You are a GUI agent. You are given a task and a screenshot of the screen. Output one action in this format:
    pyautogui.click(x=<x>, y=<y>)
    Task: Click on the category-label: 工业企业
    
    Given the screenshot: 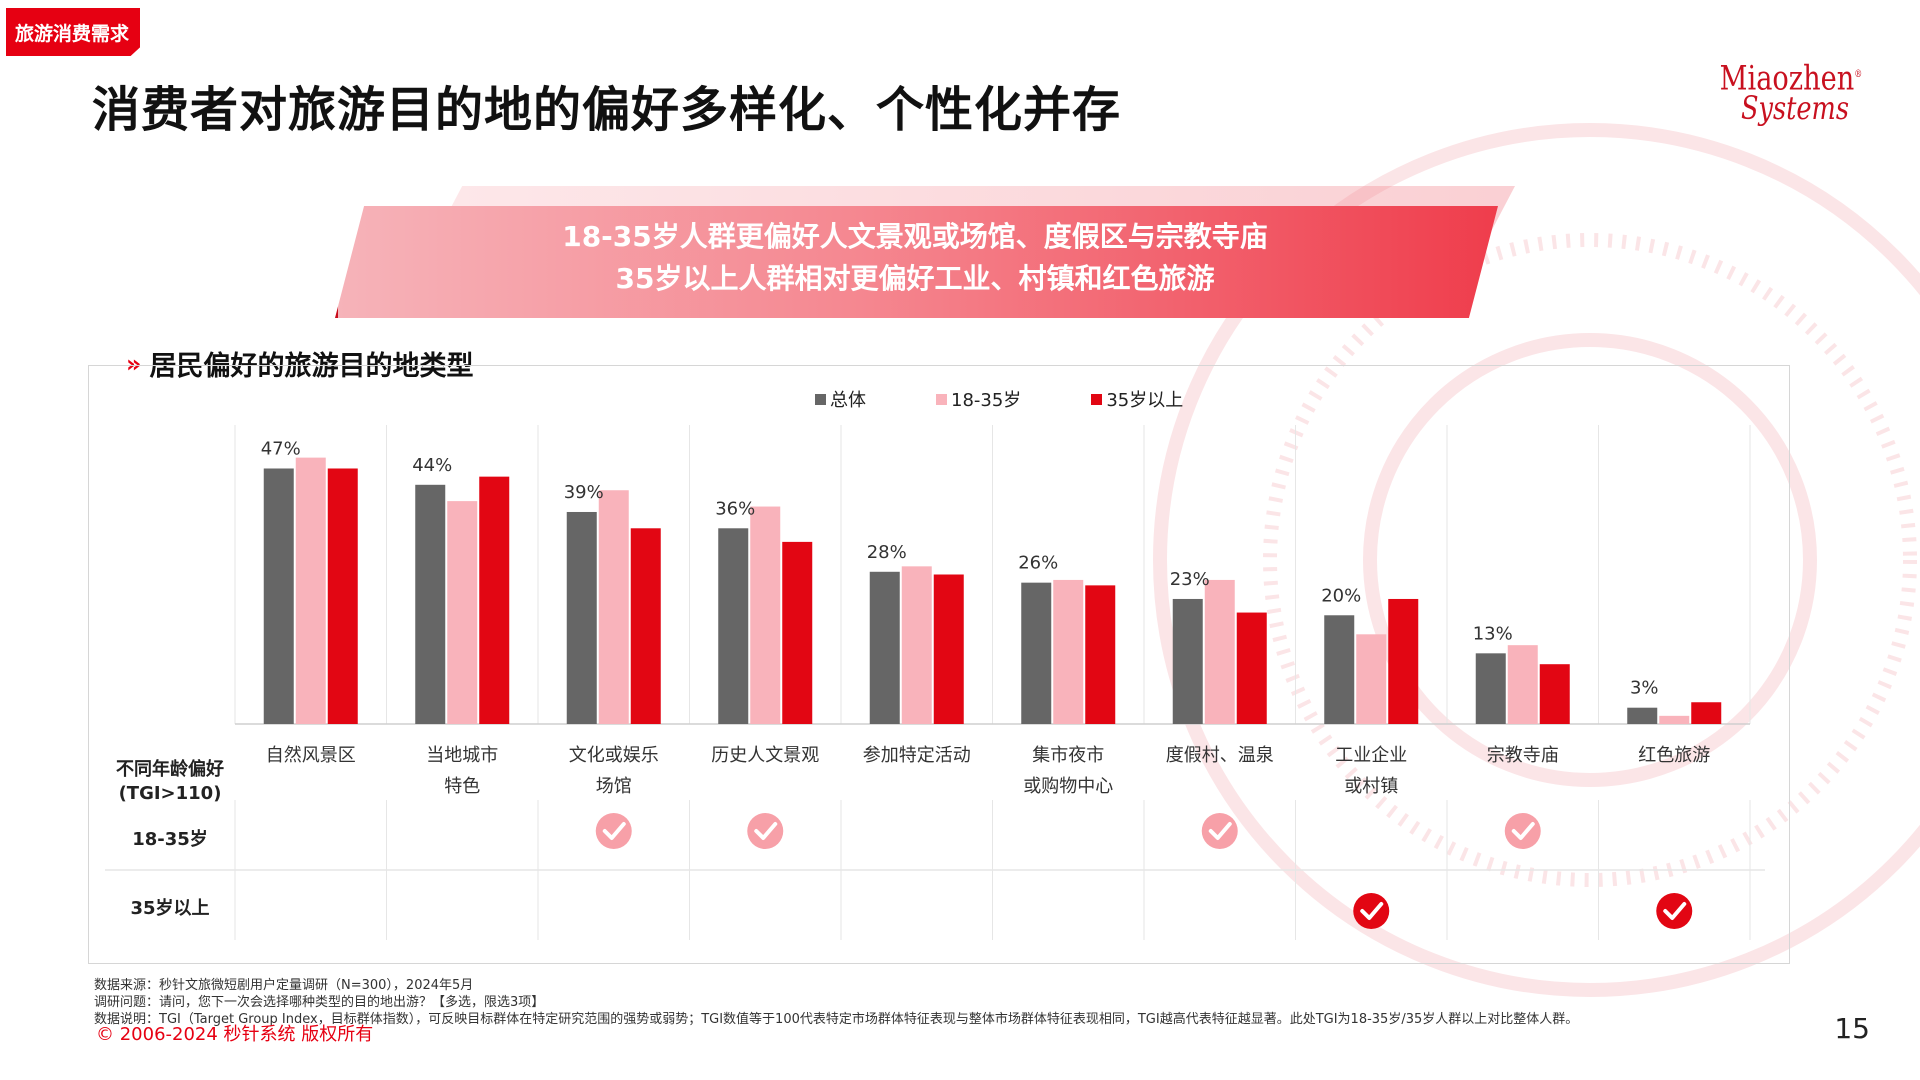 What is the action you would take?
    pyautogui.click(x=1371, y=755)
    